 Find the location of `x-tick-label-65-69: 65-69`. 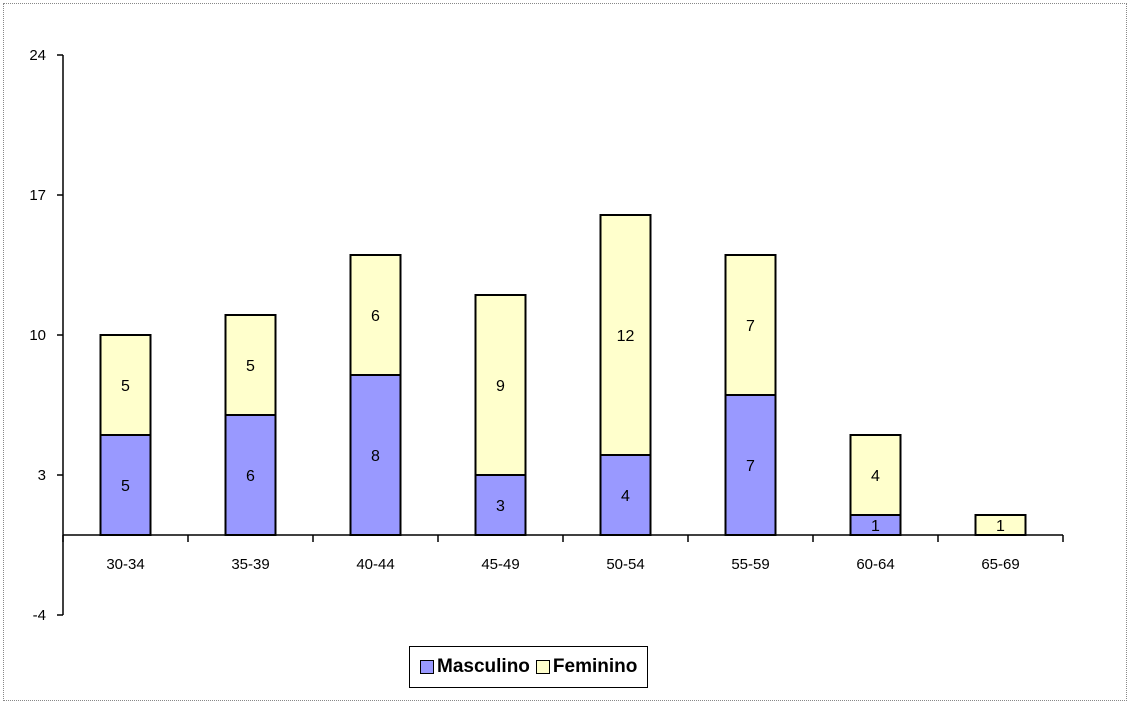

x-tick-label-65-69: 65-69 is located at coordinates (1000, 564).